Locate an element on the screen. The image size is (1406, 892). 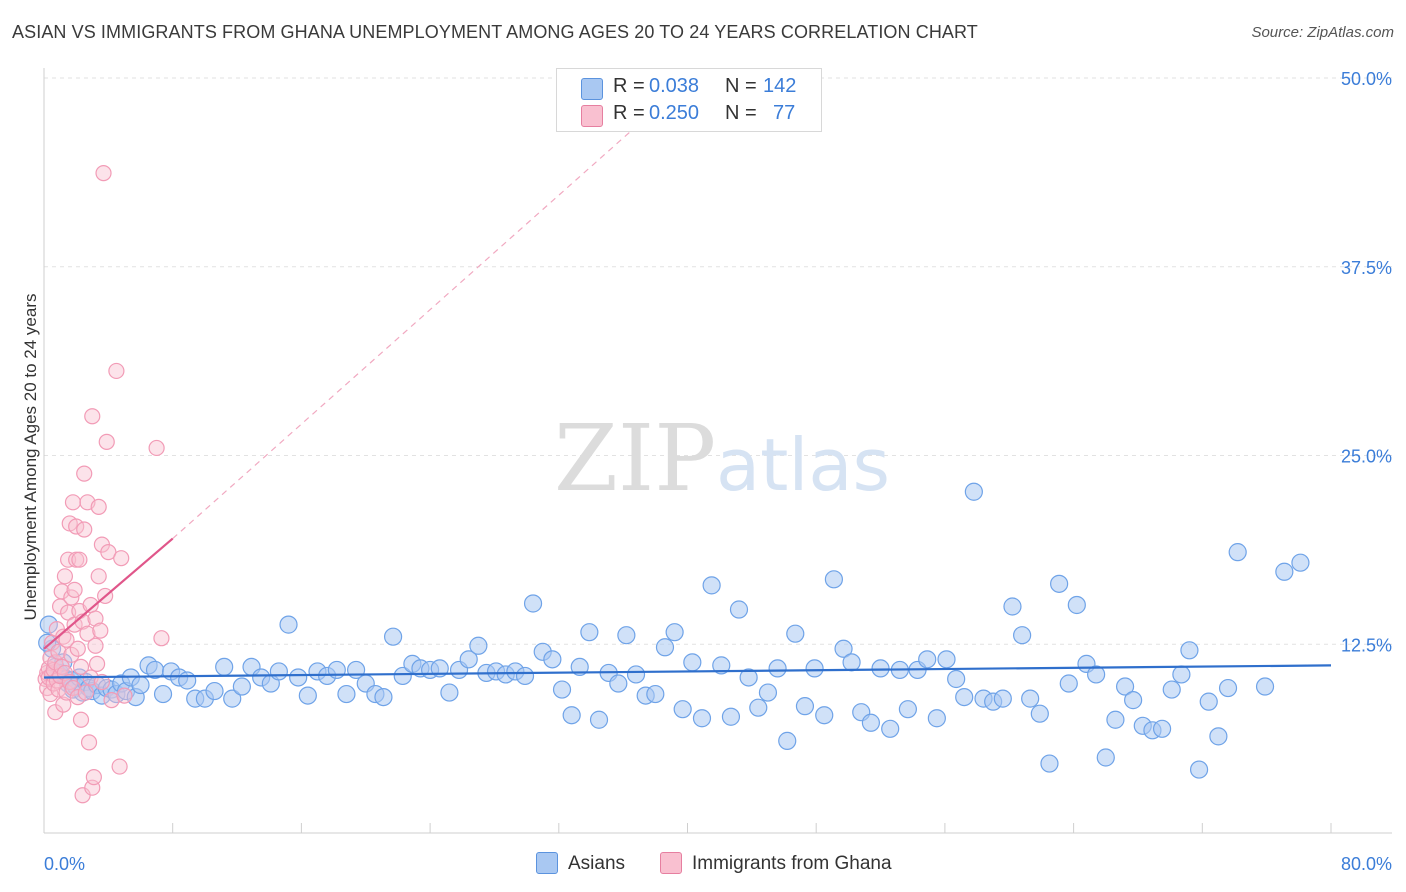
legend-r-label: R = is located at coordinates (629, 86).